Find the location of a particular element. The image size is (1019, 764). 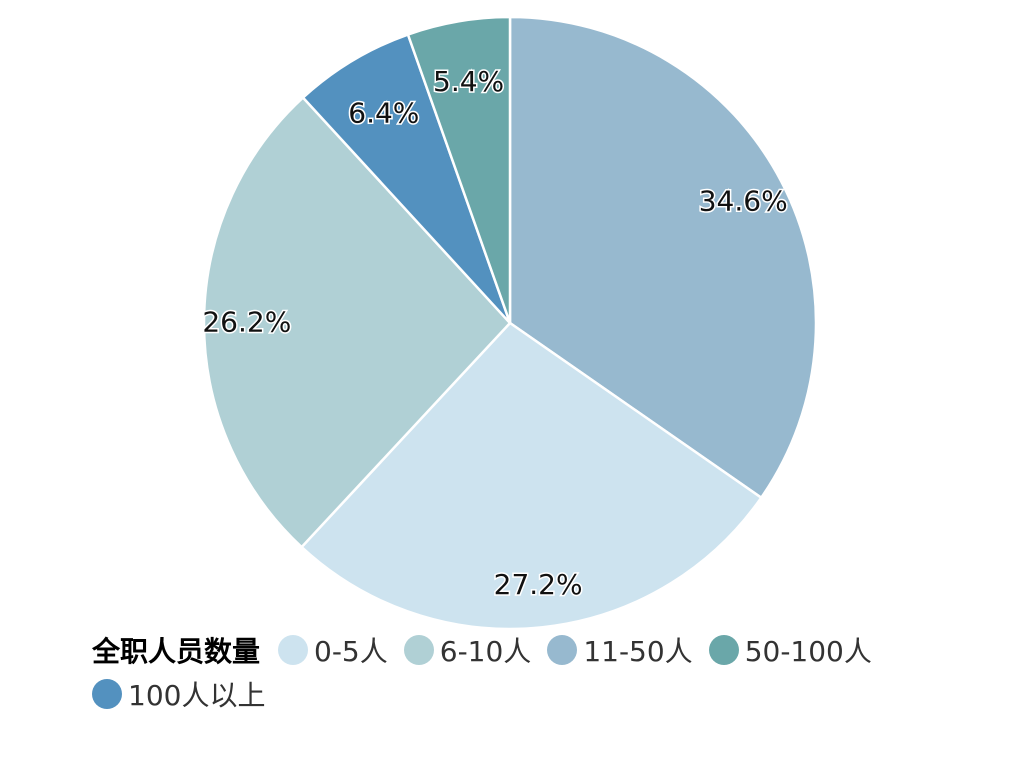

legend-title: 全职人员数量 is located at coordinates (176, 651).